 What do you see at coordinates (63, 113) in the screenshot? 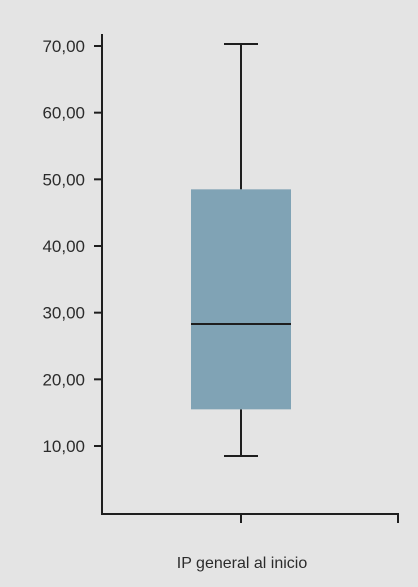
I see `y-tick-label: 60,00` at bounding box center [63, 113].